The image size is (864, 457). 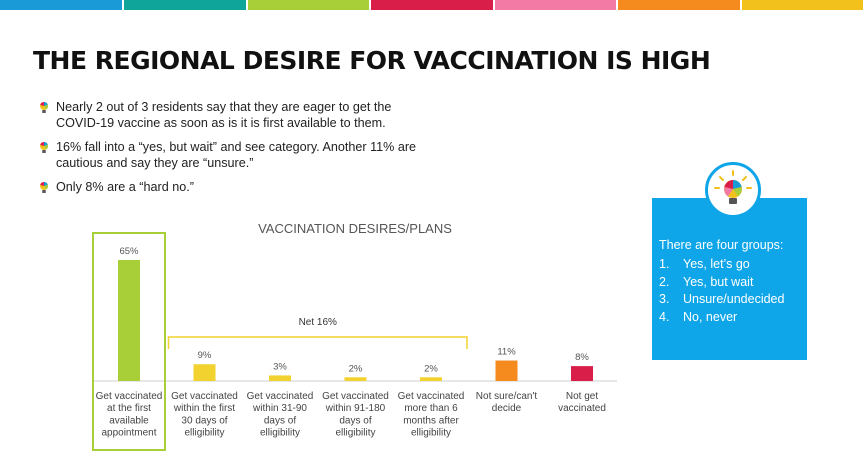 I want to click on category-label: Not get vaccinated, so click(x=582, y=402).